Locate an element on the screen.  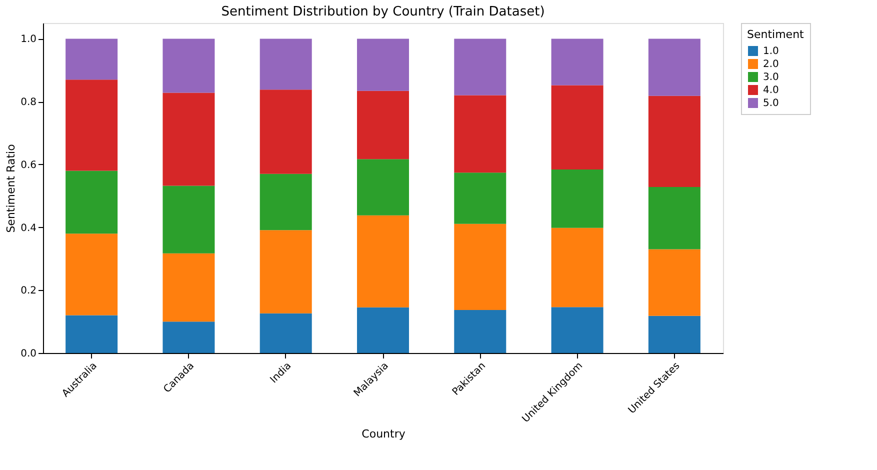
legend-label: 3.0 is located at coordinates (771, 77).